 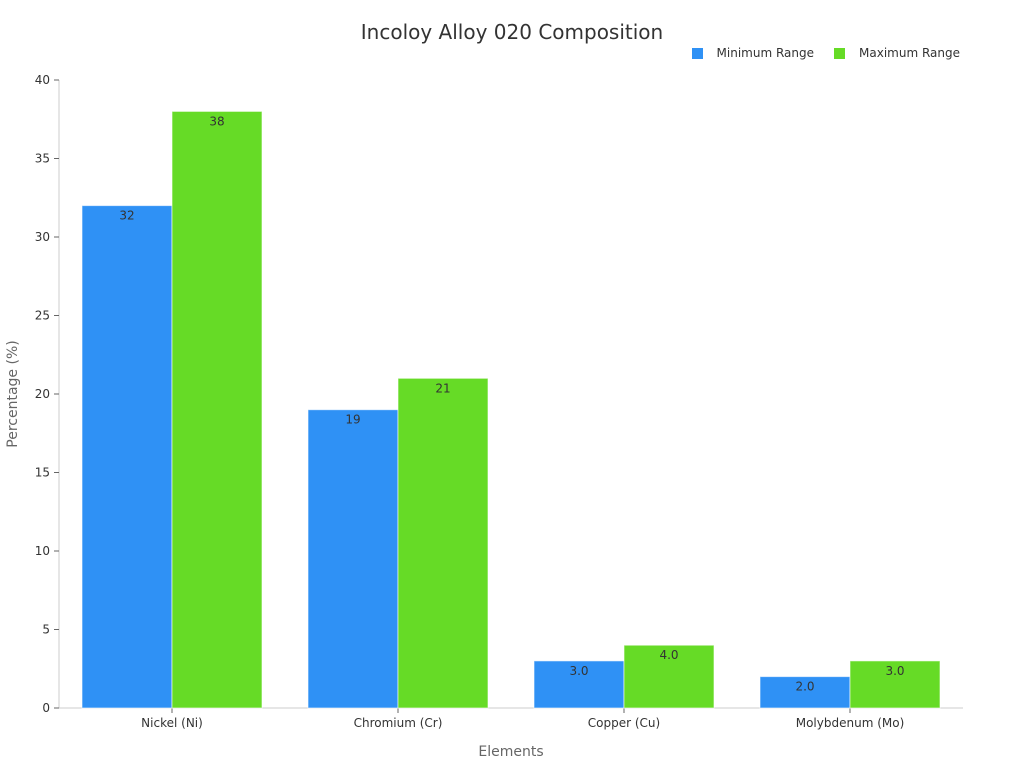 What do you see at coordinates (398, 723) in the screenshot?
I see `x-tick-label: Chromium (Cr)` at bounding box center [398, 723].